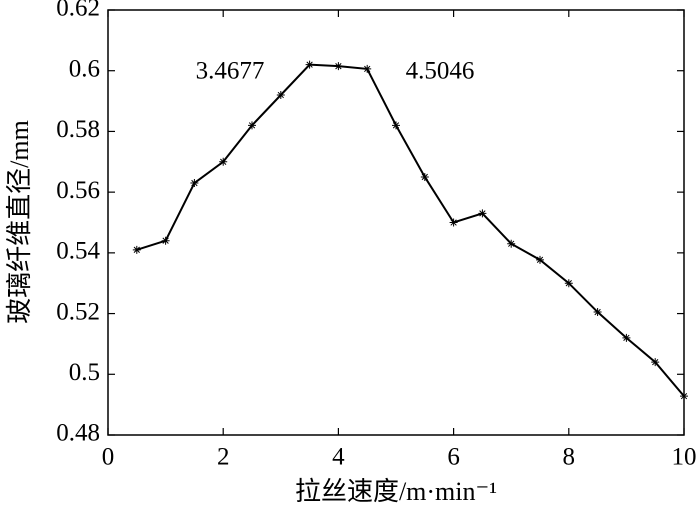 Image resolution: width=700 pixels, height=511 pixels. I want to click on annotation: 3.4677, so click(230, 71).